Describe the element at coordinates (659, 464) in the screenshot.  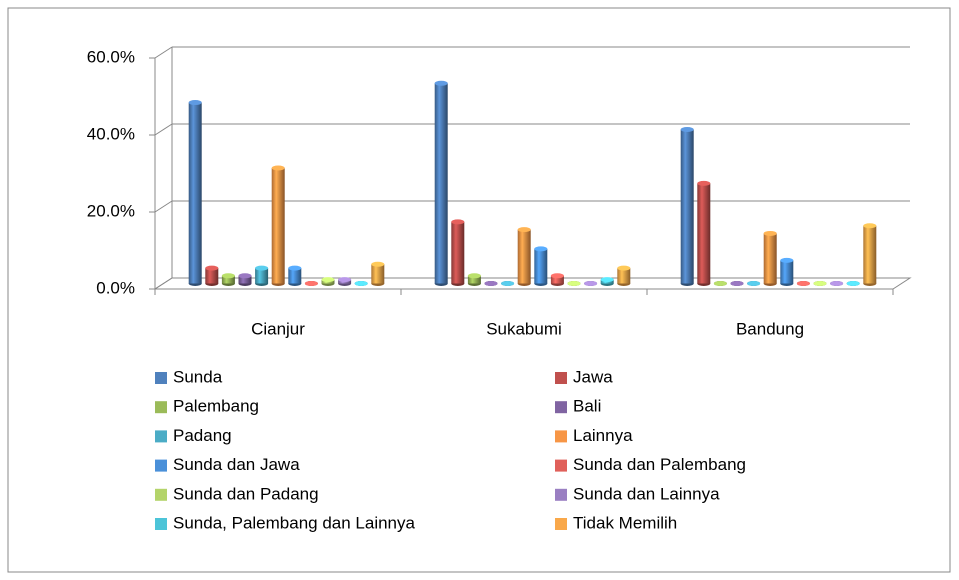
I see `legend-label: Sunda dan Palembang` at that location.